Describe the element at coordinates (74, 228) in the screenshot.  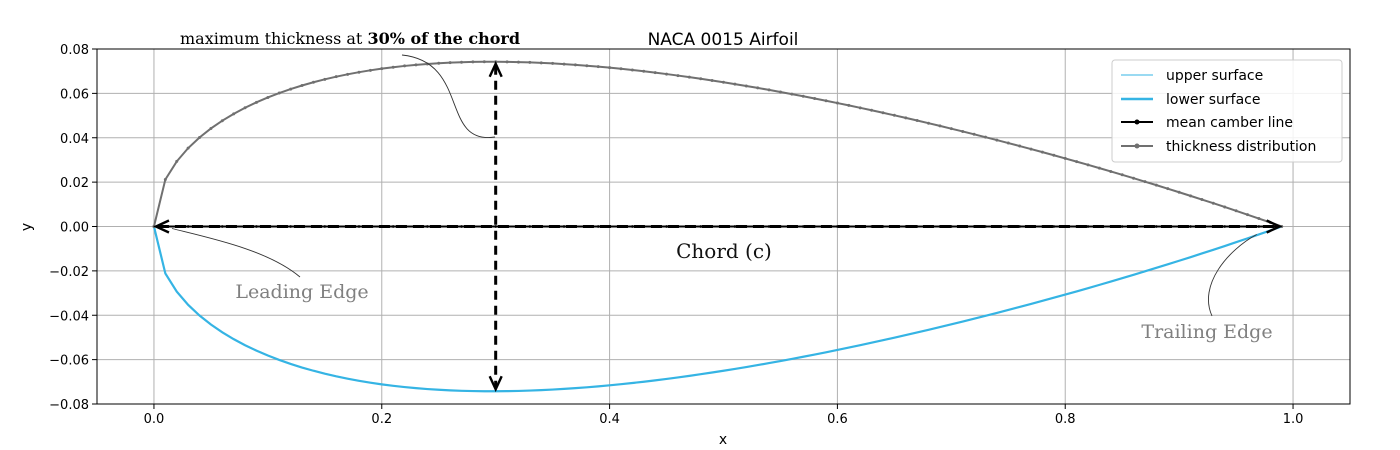
I see `y-tick-label: 0.00` at that location.